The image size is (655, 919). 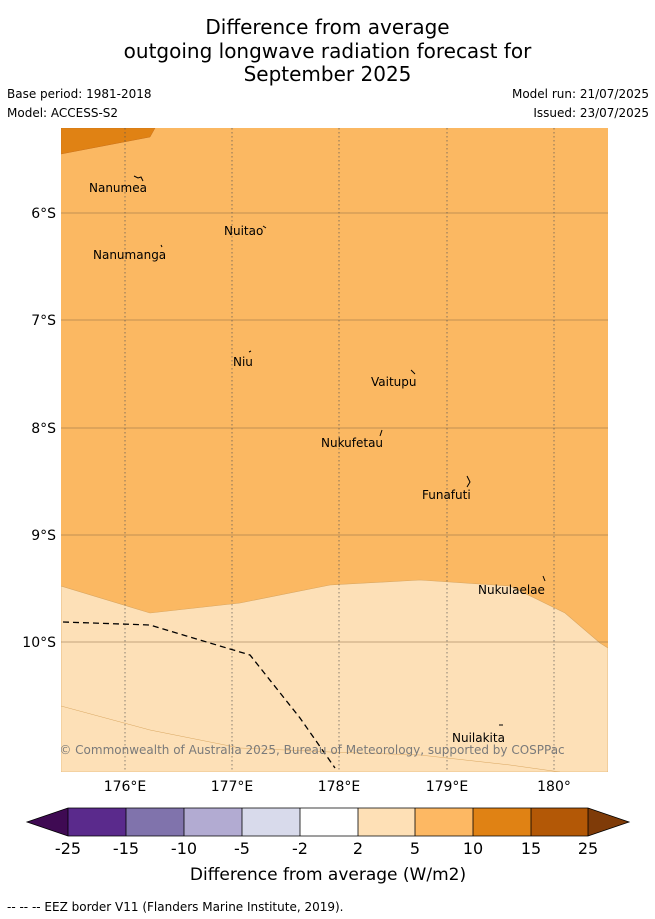 I want to click on lat-tick-label: 7°S, so click(x=43, y=321).